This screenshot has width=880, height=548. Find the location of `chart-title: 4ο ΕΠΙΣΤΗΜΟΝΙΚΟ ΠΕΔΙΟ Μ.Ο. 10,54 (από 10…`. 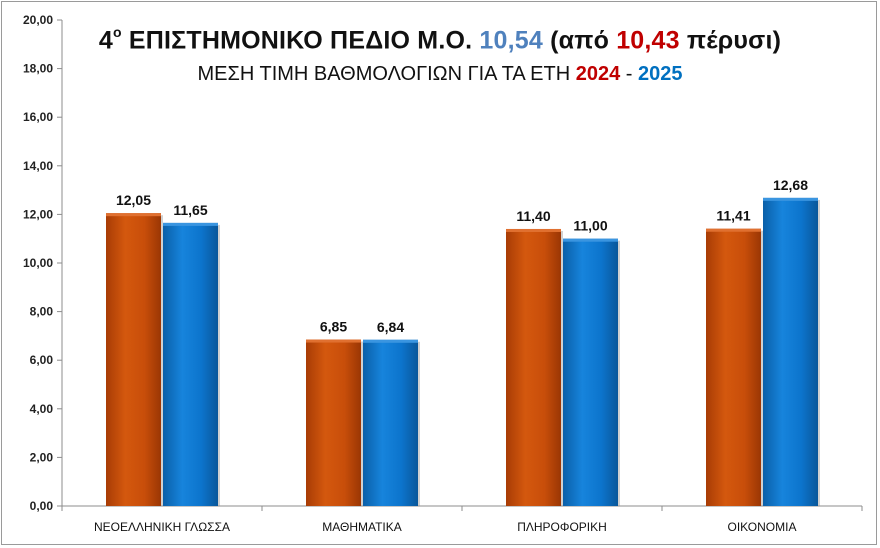

chart-title: 4ο ΕΠΙΣΤΗΜΟΝΙΚΟ ΠΕΔΙΟ Μ.Ο. 10,54 (από 10… is located at coordinates (440, 39).